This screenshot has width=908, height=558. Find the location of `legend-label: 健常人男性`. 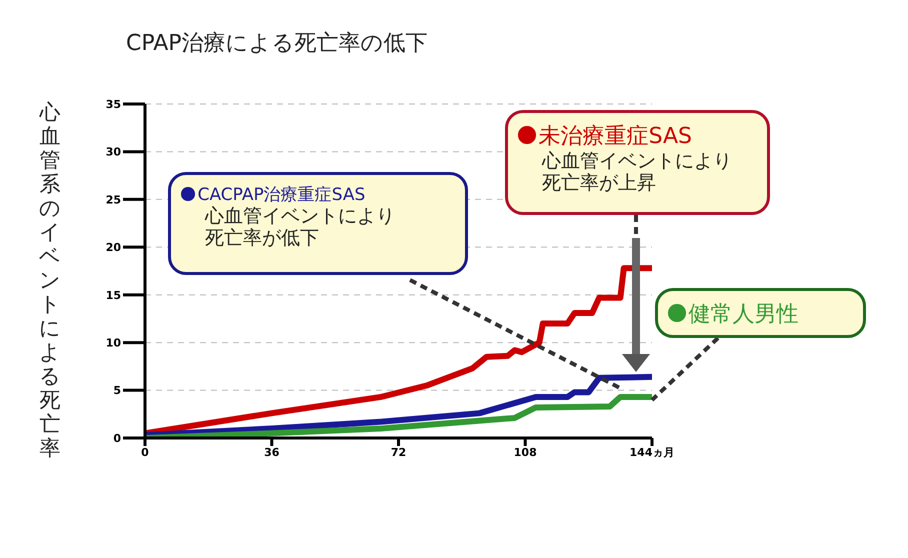

legend-label: 健常人男性 is located at coordinates (744, 315).